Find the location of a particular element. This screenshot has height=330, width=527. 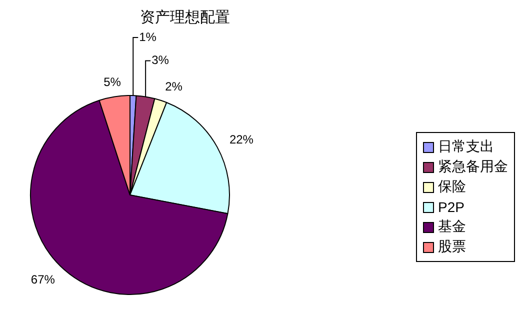

data-label: 2% is located at coordinates (174, 86).